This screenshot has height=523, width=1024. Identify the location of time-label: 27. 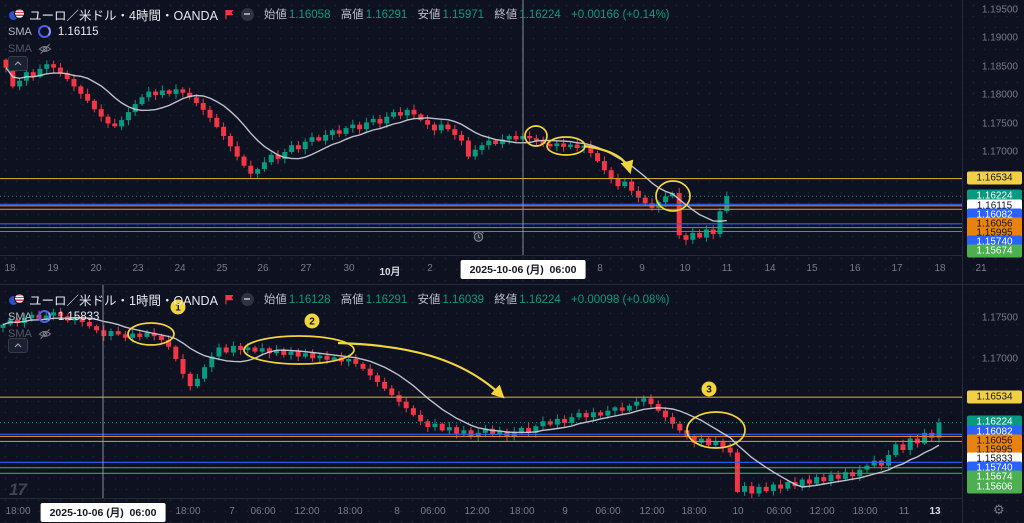
(306, 268).